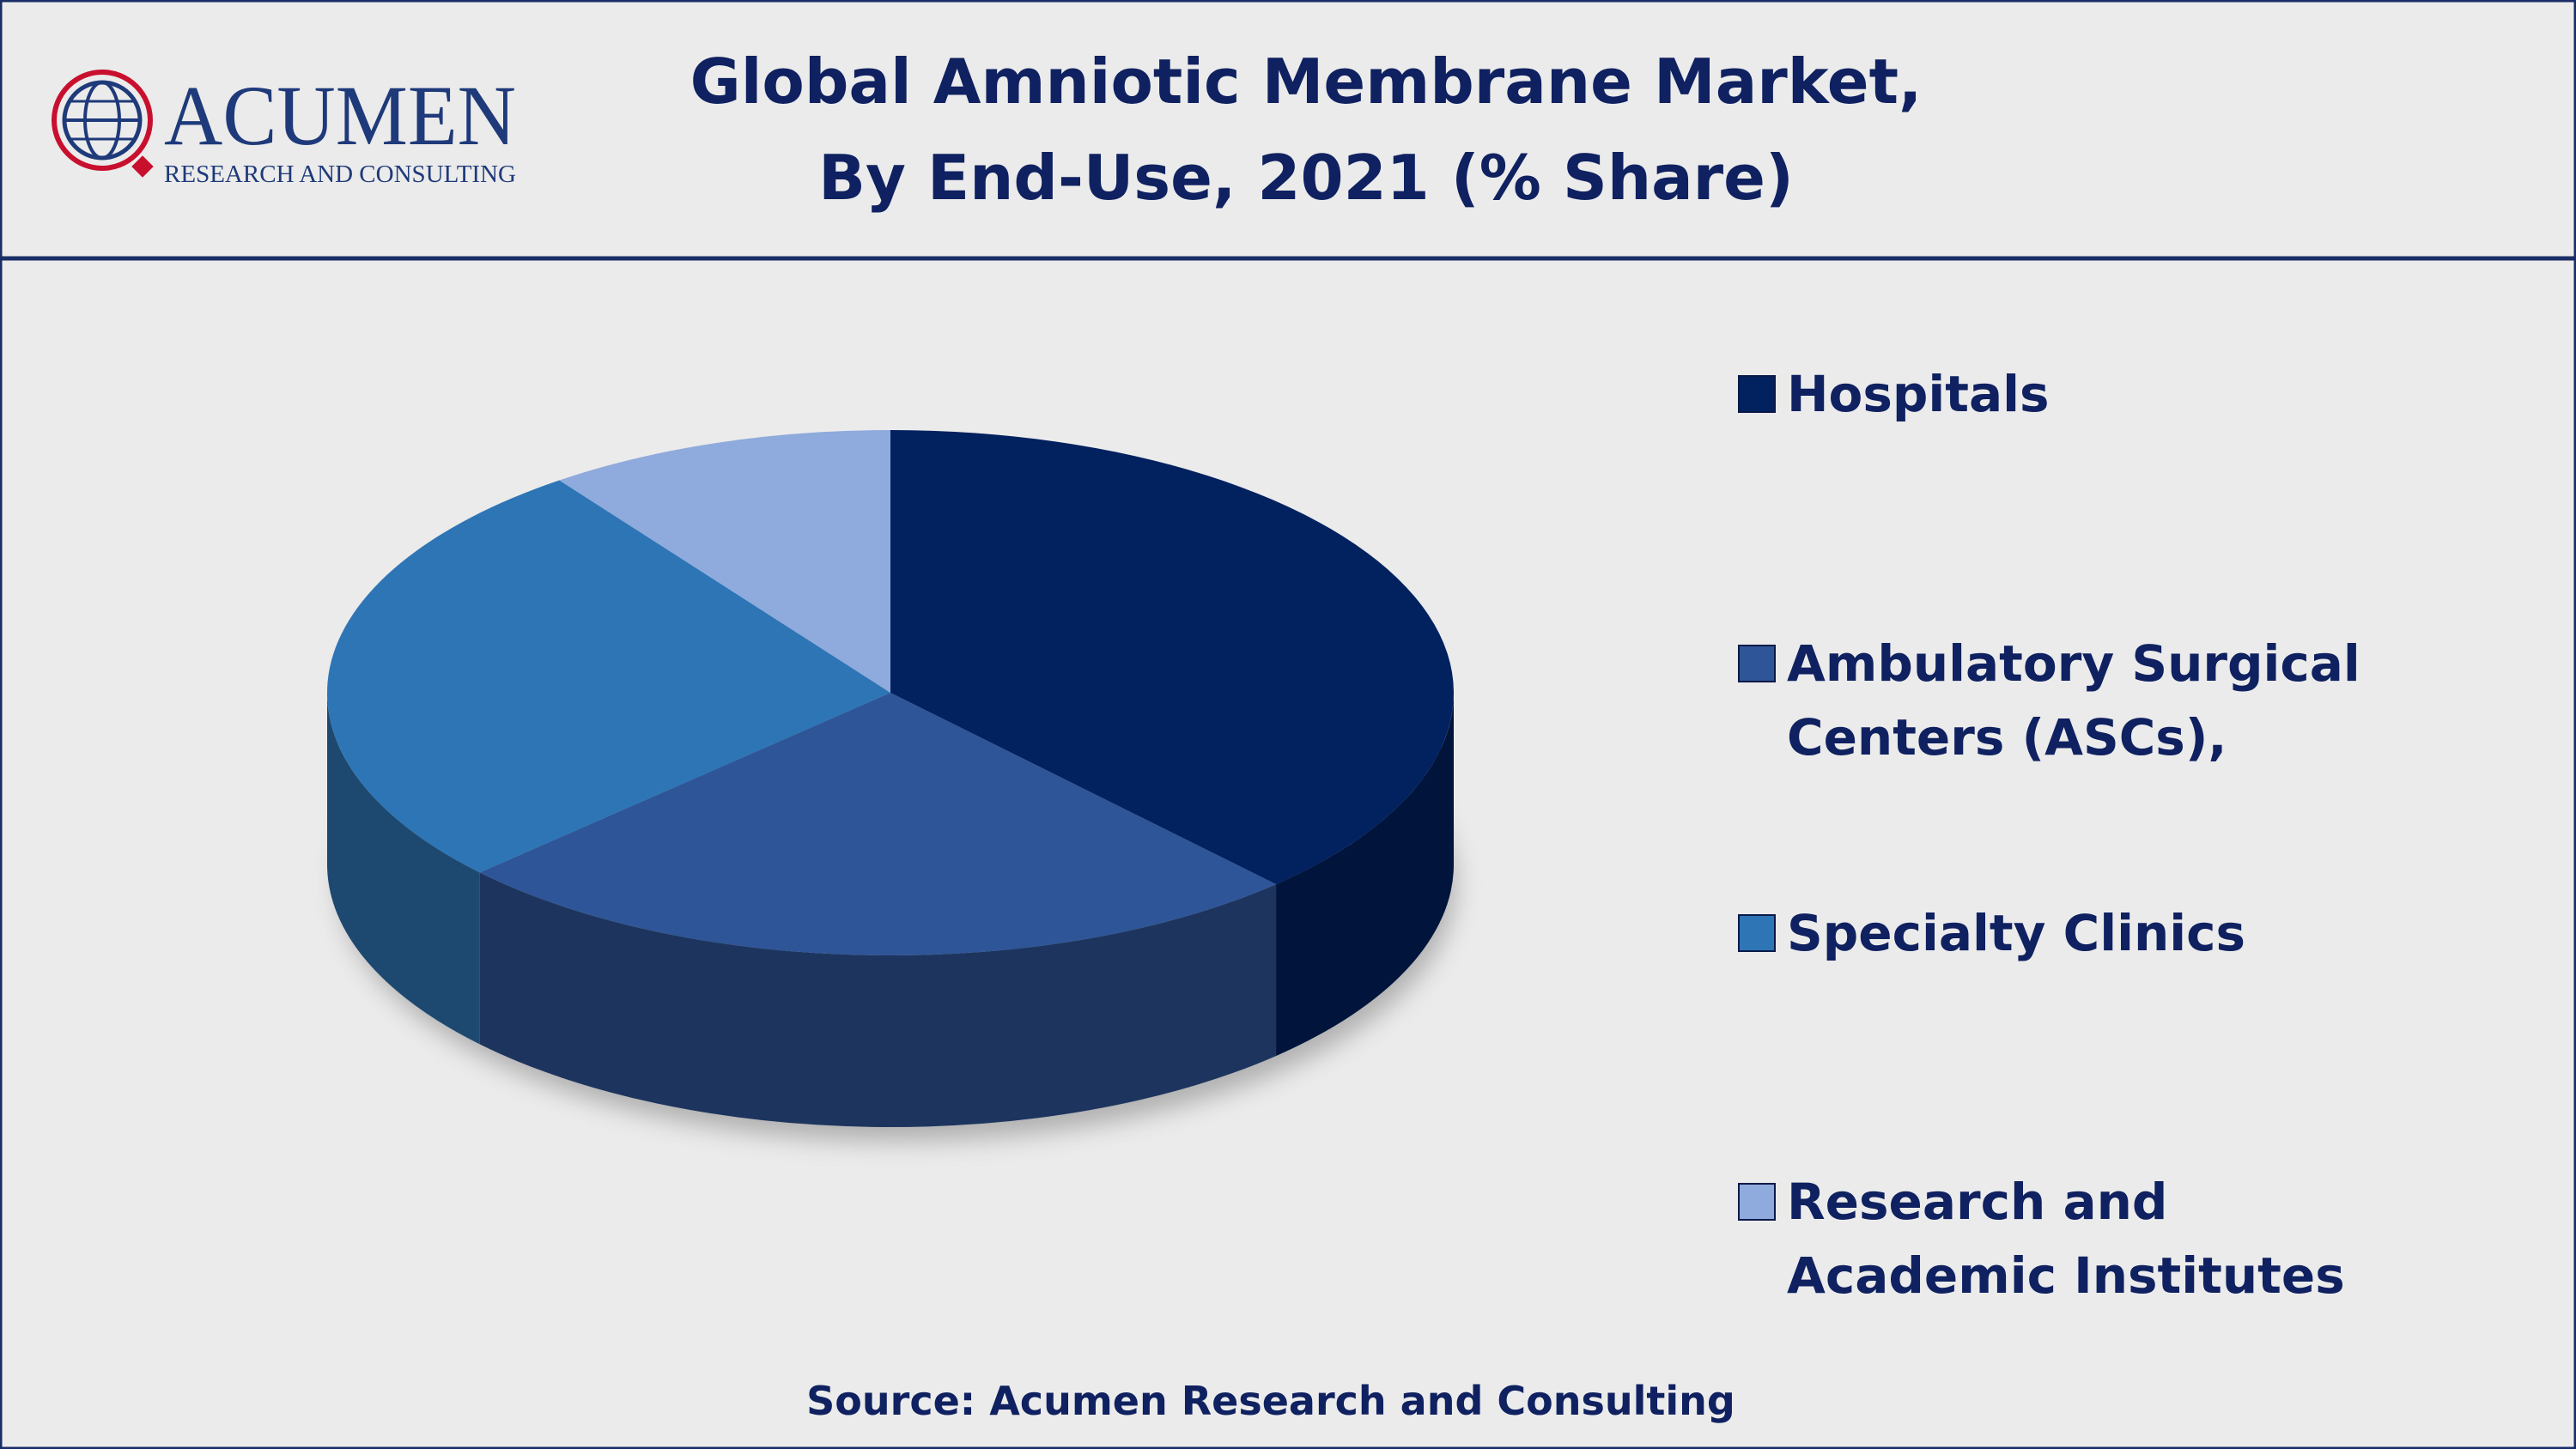  Describe the element at coordinates (2017, 933) in the screenshot. I see `legend-label: Specialty Clinics` at that location.